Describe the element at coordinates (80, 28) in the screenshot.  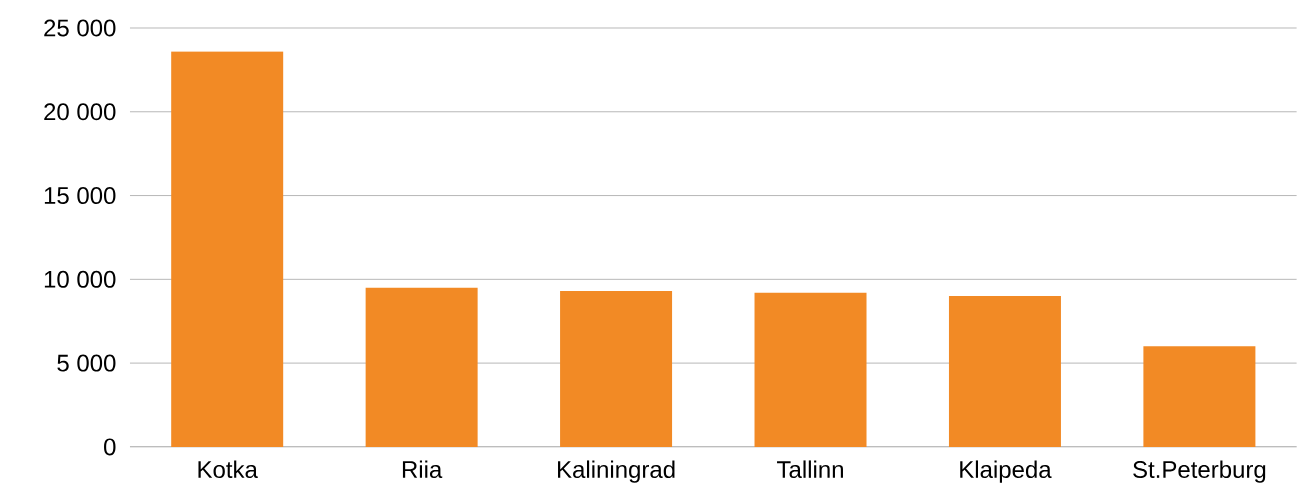
I see `y-tick-label: 25 000` at that location.